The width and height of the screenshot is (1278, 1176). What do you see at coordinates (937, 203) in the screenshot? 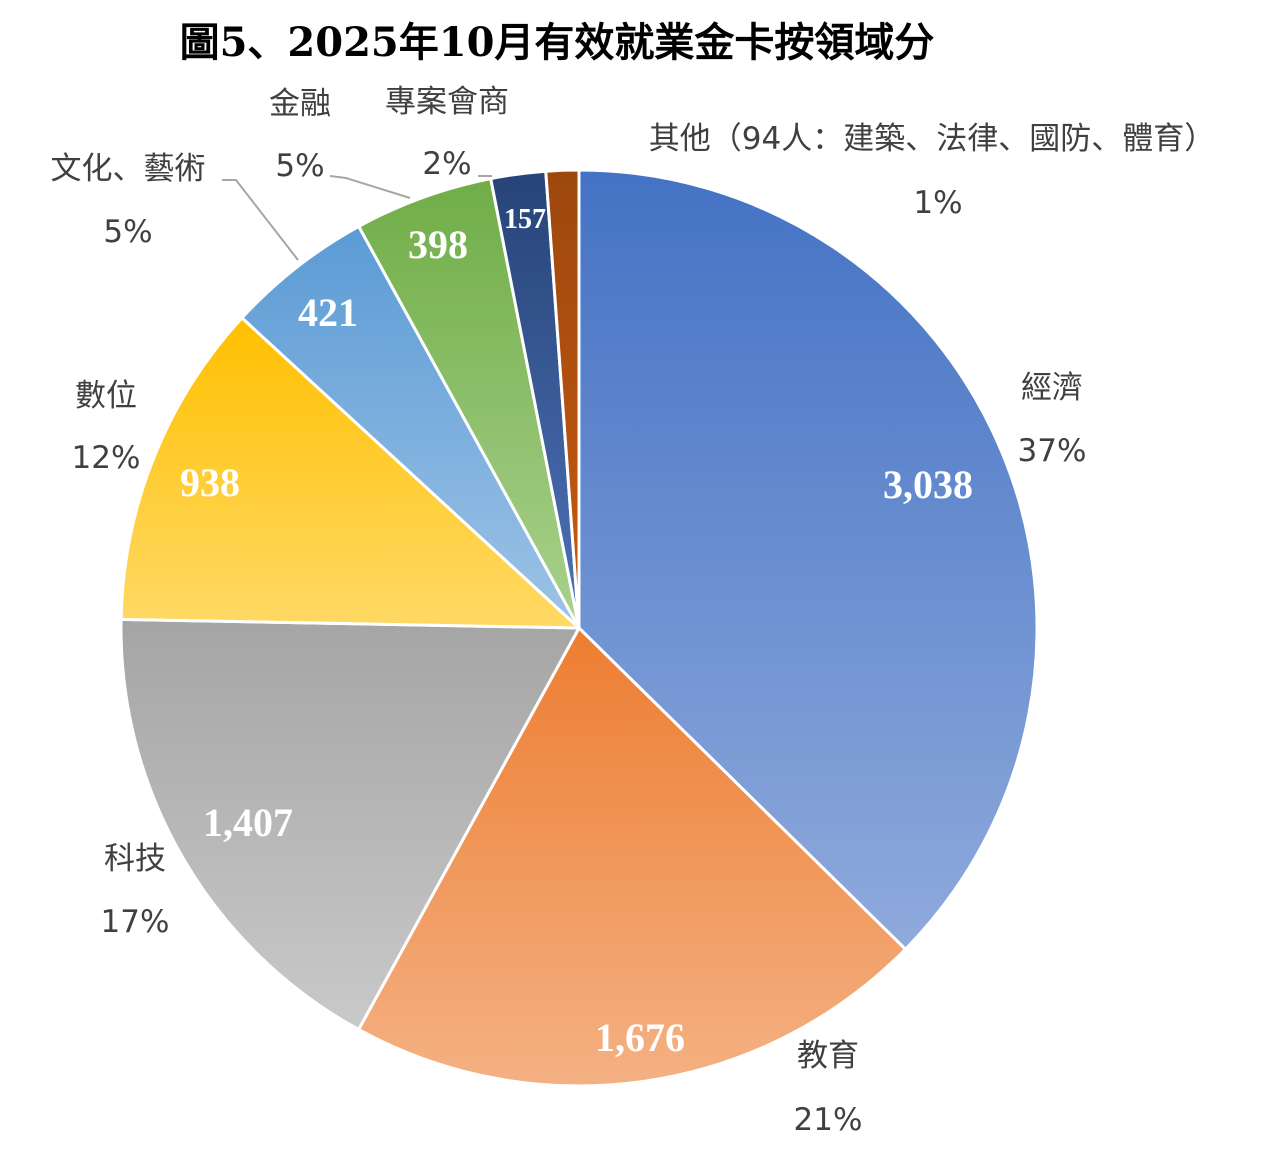
I see `percent-label-other: 1%` at bounding box center [937, 203].